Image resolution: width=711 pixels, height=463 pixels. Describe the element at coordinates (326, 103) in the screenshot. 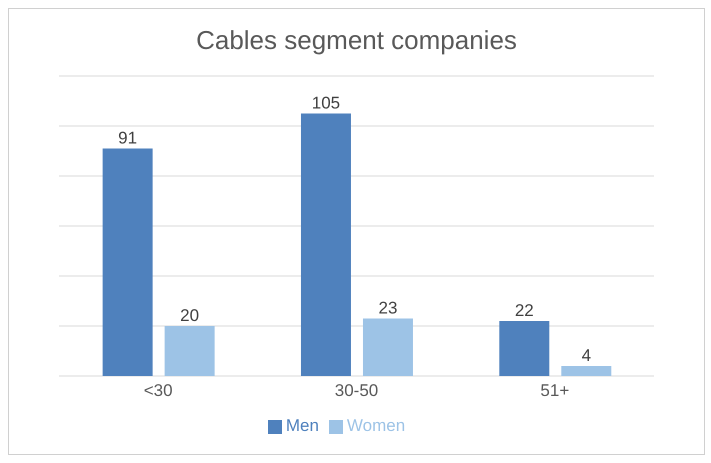

I see `data-label: 105` at that location.